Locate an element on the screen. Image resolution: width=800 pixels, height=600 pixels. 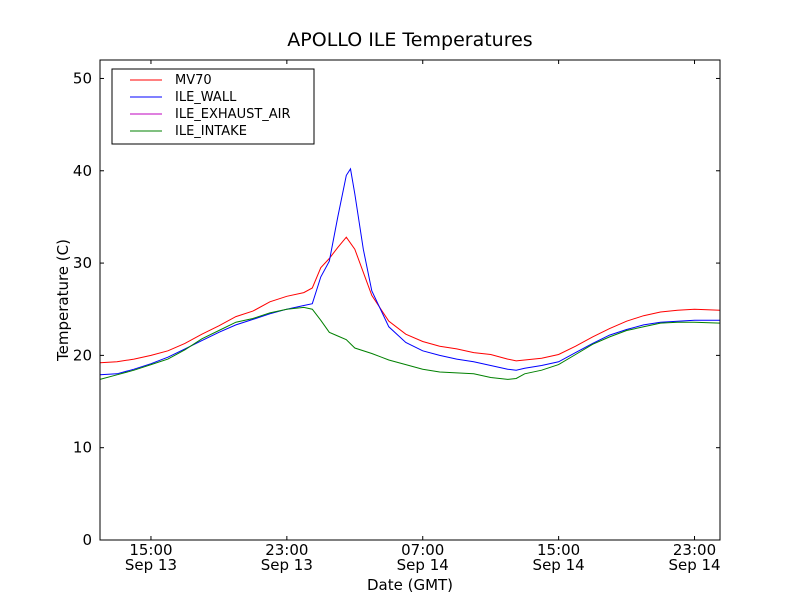
series-line-ile-intake is located at coordinates (410, 343).